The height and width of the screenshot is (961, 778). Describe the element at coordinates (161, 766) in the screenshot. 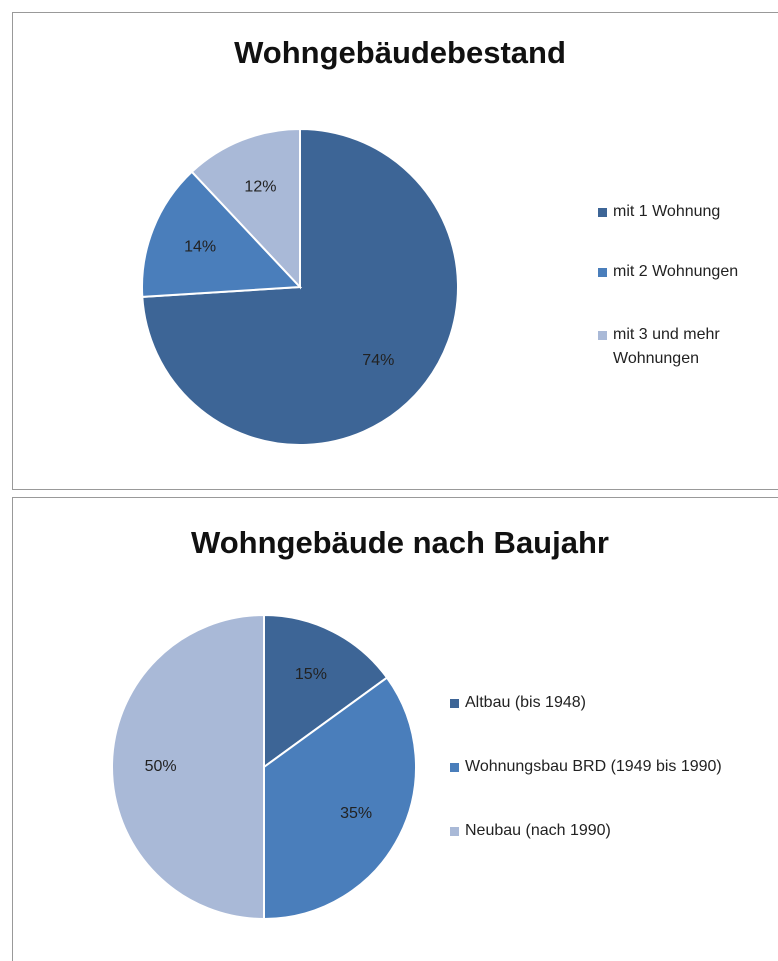

I see `data-label: 50%` at that location.